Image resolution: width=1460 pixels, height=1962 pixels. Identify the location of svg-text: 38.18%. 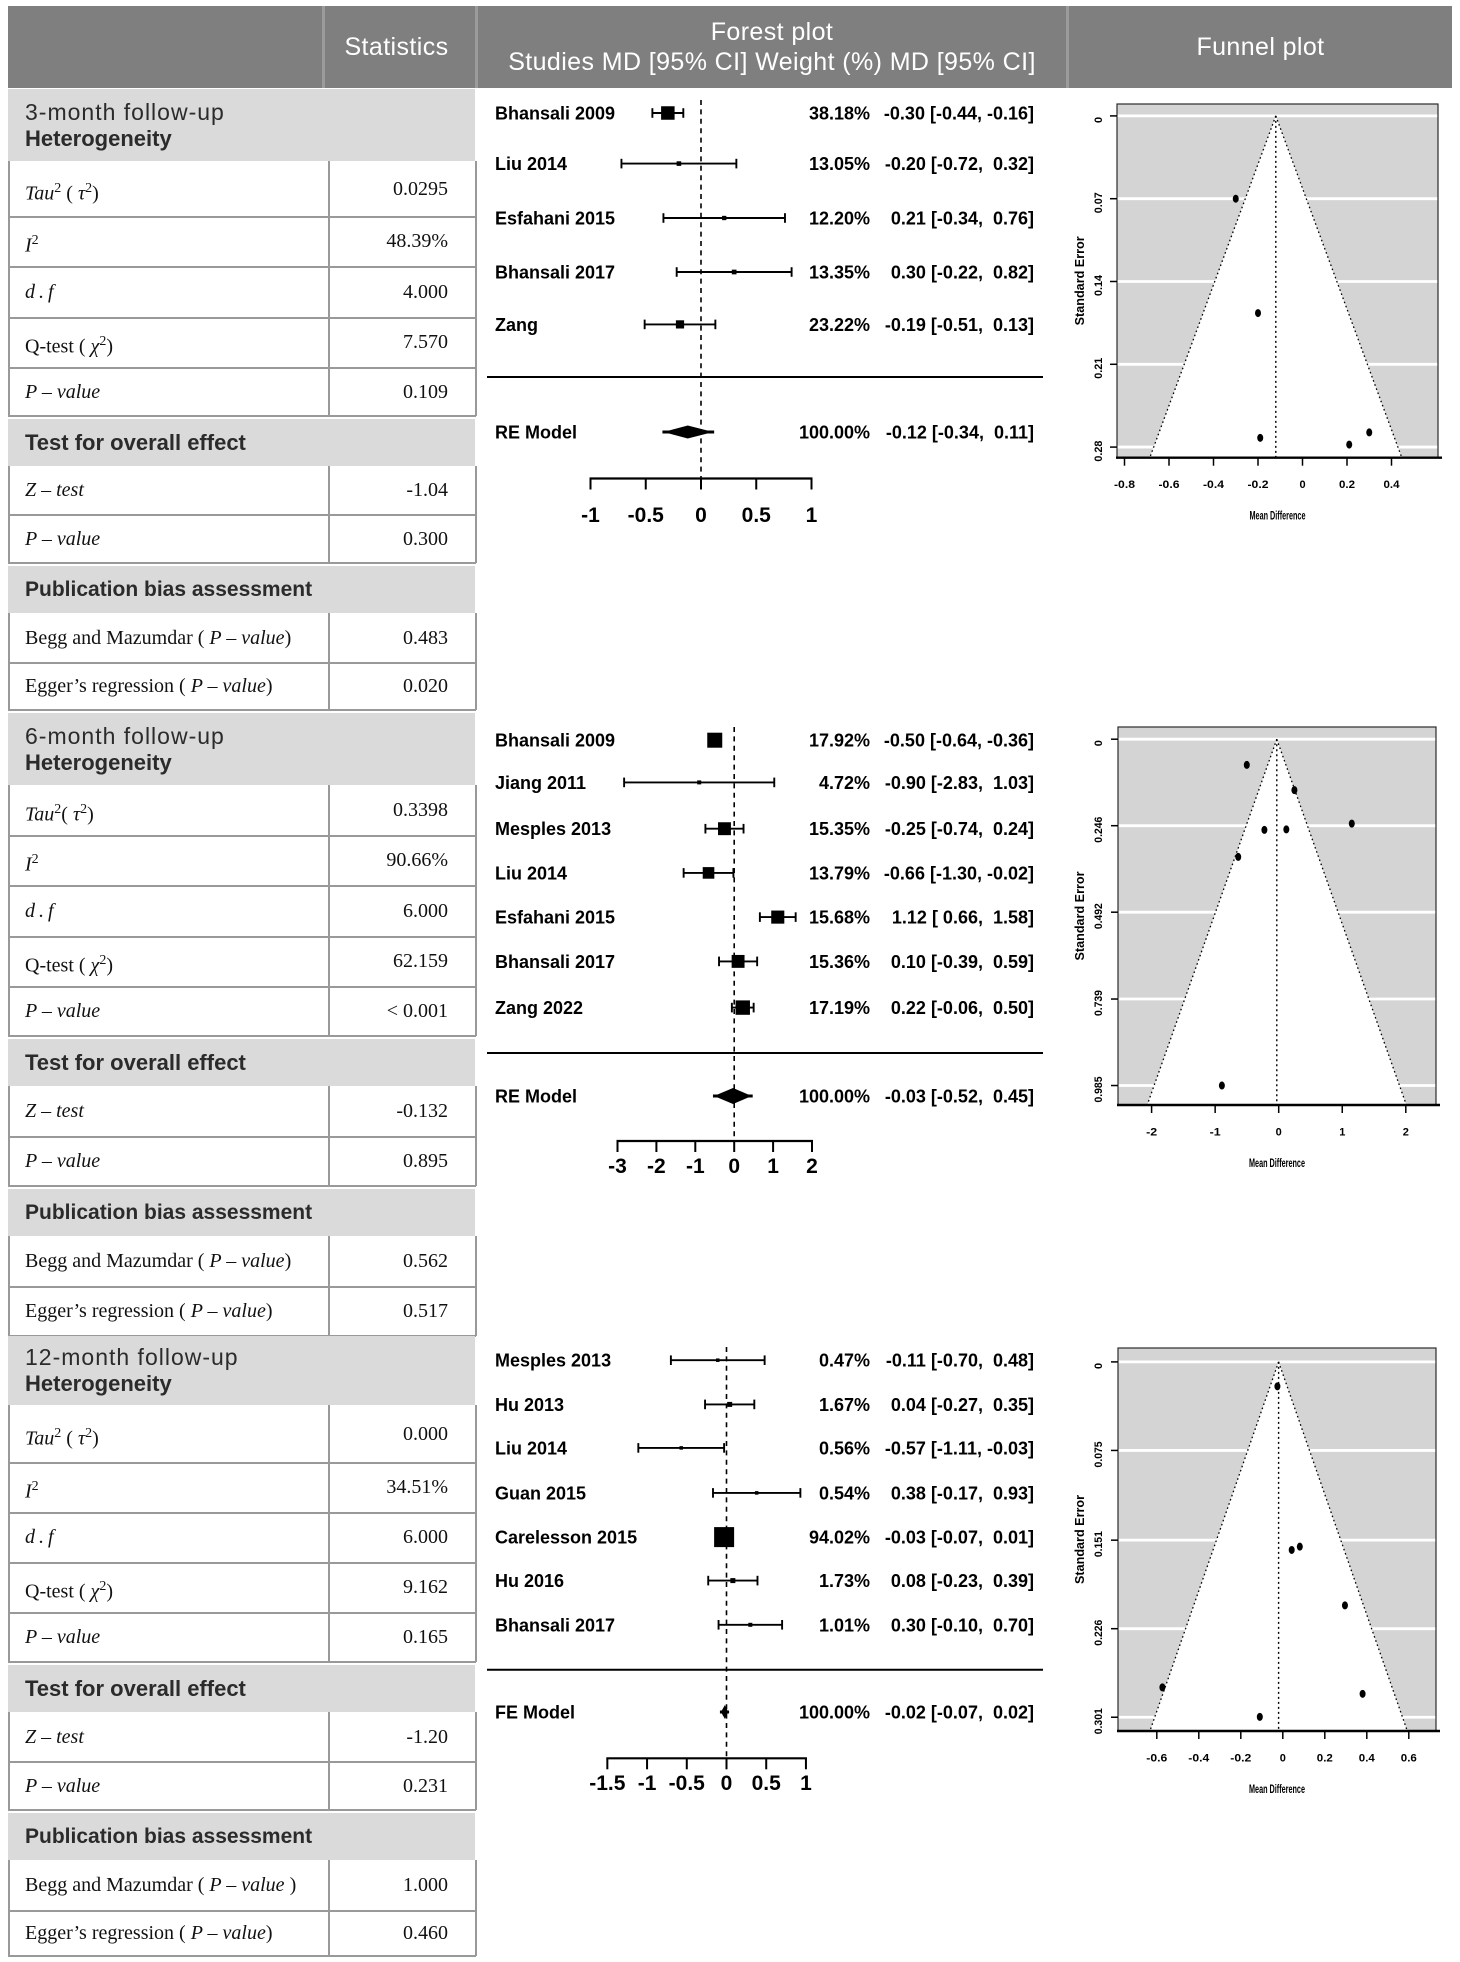
(839, 114).